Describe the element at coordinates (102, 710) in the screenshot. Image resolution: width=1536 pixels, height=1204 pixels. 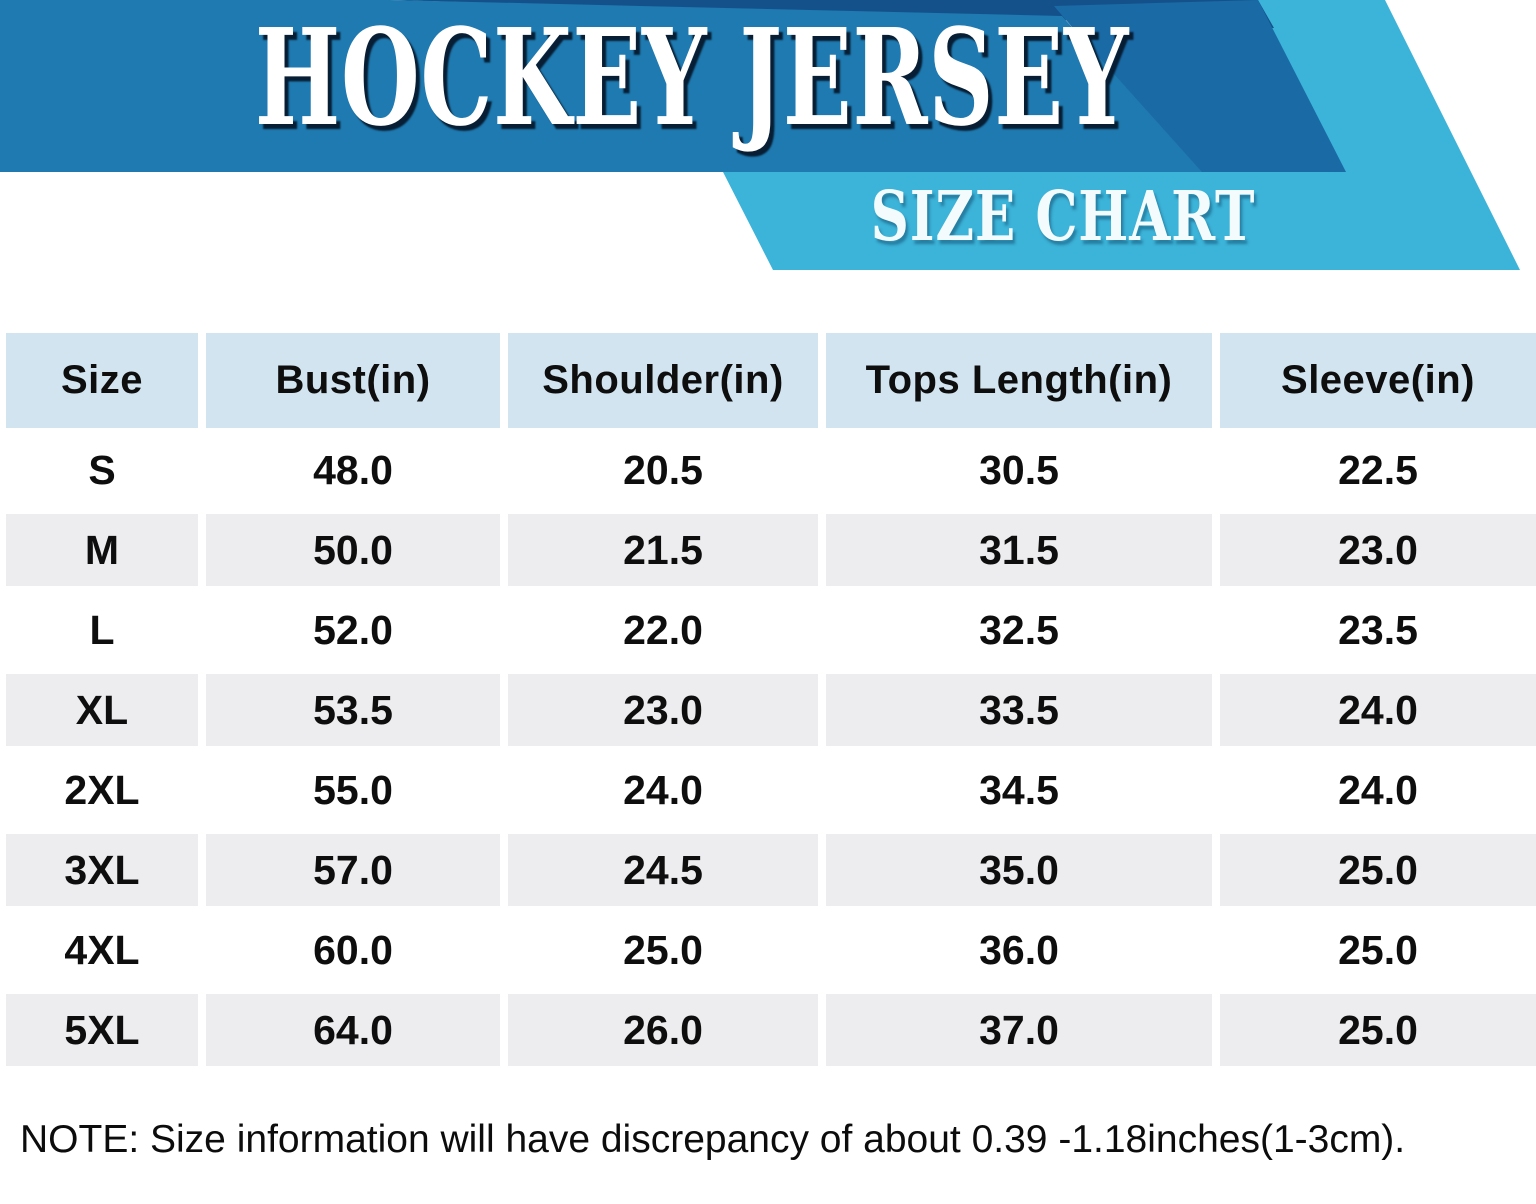
I see `size-cell: XL` at that location.